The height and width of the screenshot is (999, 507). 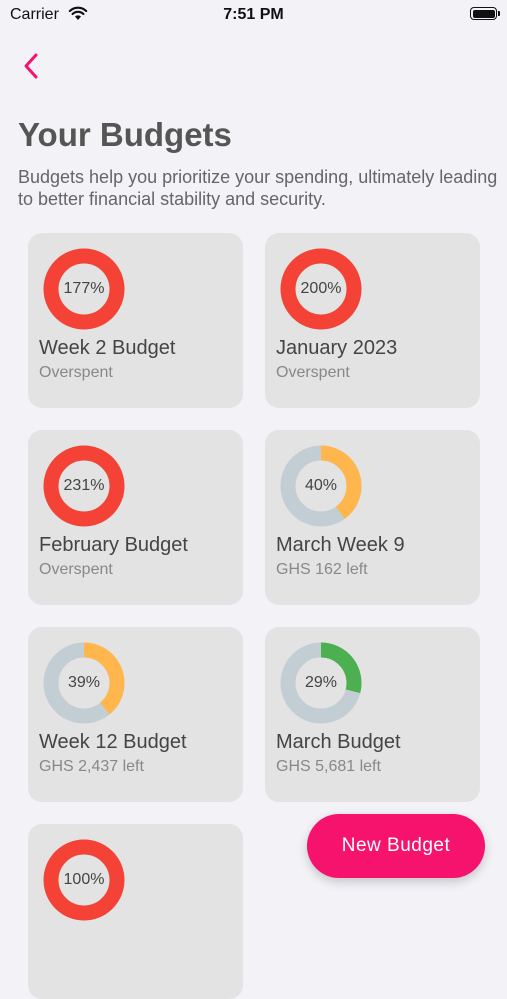 I want to click on budget-name: Week 12 Budget, so click(x=113, y=742).